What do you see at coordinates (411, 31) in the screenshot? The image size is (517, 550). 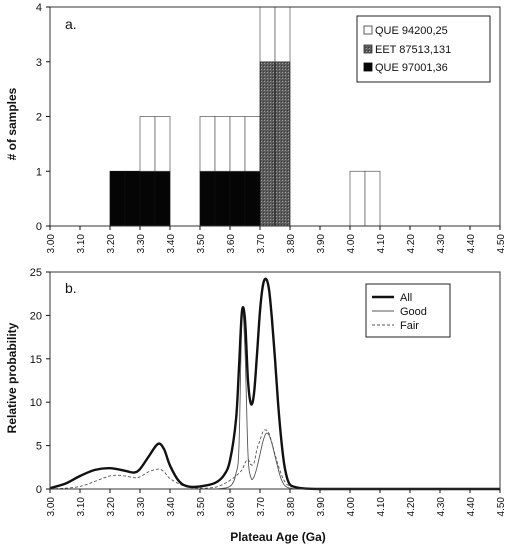 I see `legend-label-que94200: QUE 94200,25` at bounding box center [411, 31].